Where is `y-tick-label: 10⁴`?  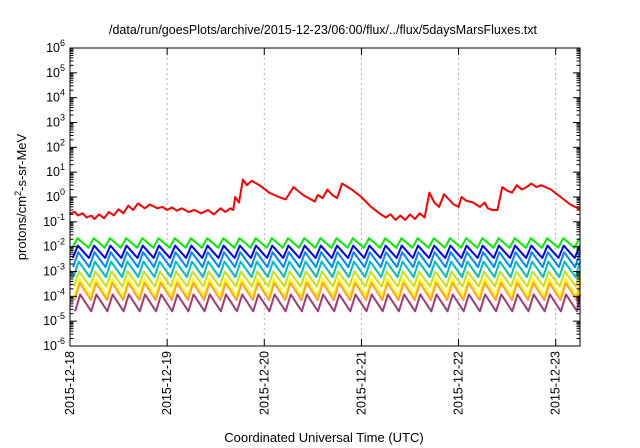
y-tick-label: 10⁴ is located at coordinates (55, 96).